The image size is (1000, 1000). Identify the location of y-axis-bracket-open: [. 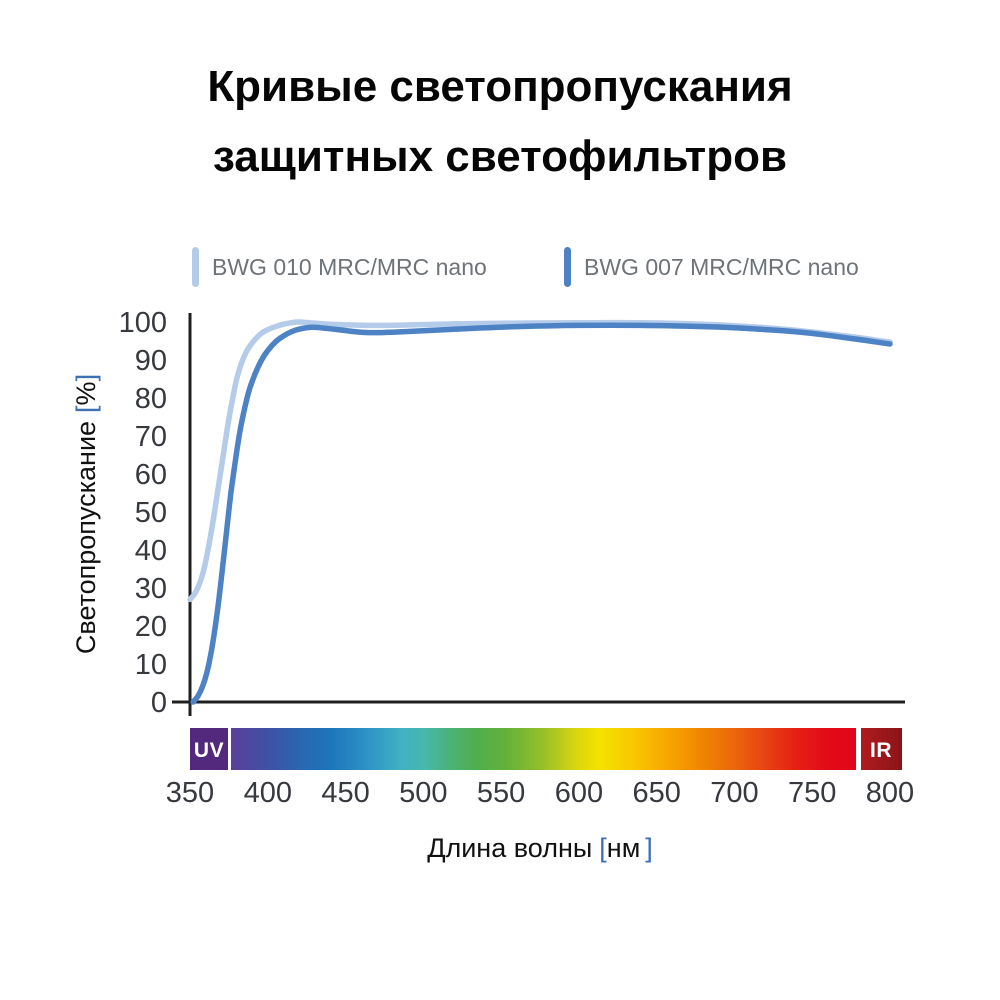
(86, 409).